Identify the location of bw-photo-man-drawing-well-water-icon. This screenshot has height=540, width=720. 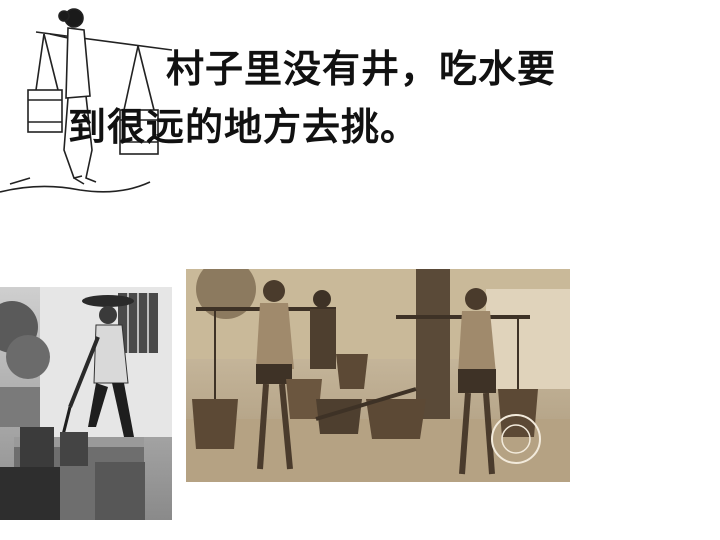
(86, 403).